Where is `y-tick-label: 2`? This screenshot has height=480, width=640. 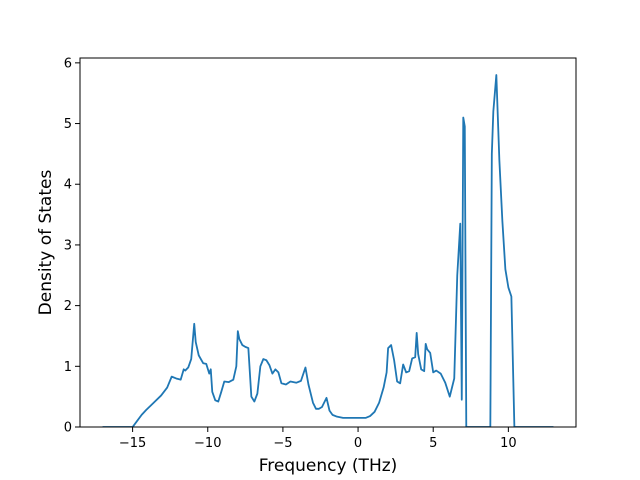
y-tick-label: 2 is located at coordinates (68, 306).